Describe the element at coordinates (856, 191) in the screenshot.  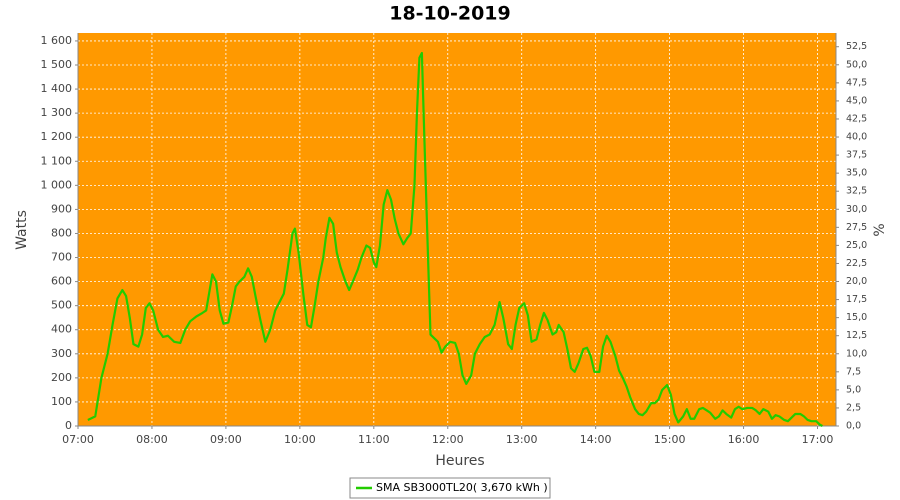
I see `y2-tick-label: 32,5` at that location.